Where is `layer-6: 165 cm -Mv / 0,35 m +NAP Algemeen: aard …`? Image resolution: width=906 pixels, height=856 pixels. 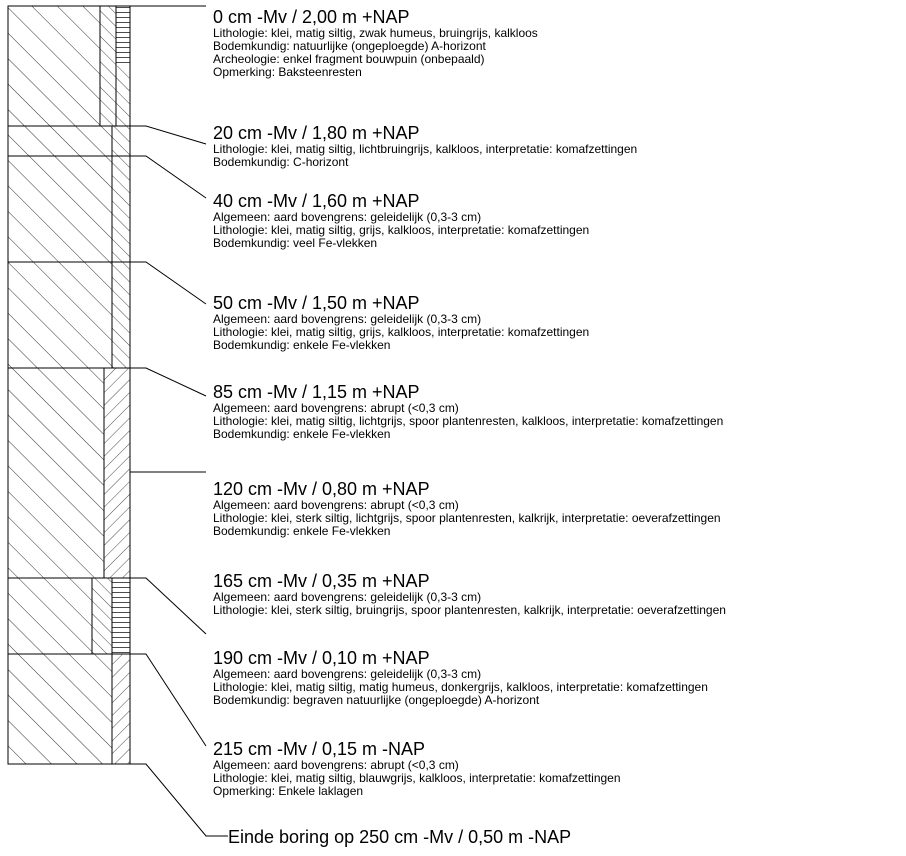
layer-6: 165 cm -Mv / 0,35 m +NAP Algemeen: aard … is located at coordinates (558, 594).